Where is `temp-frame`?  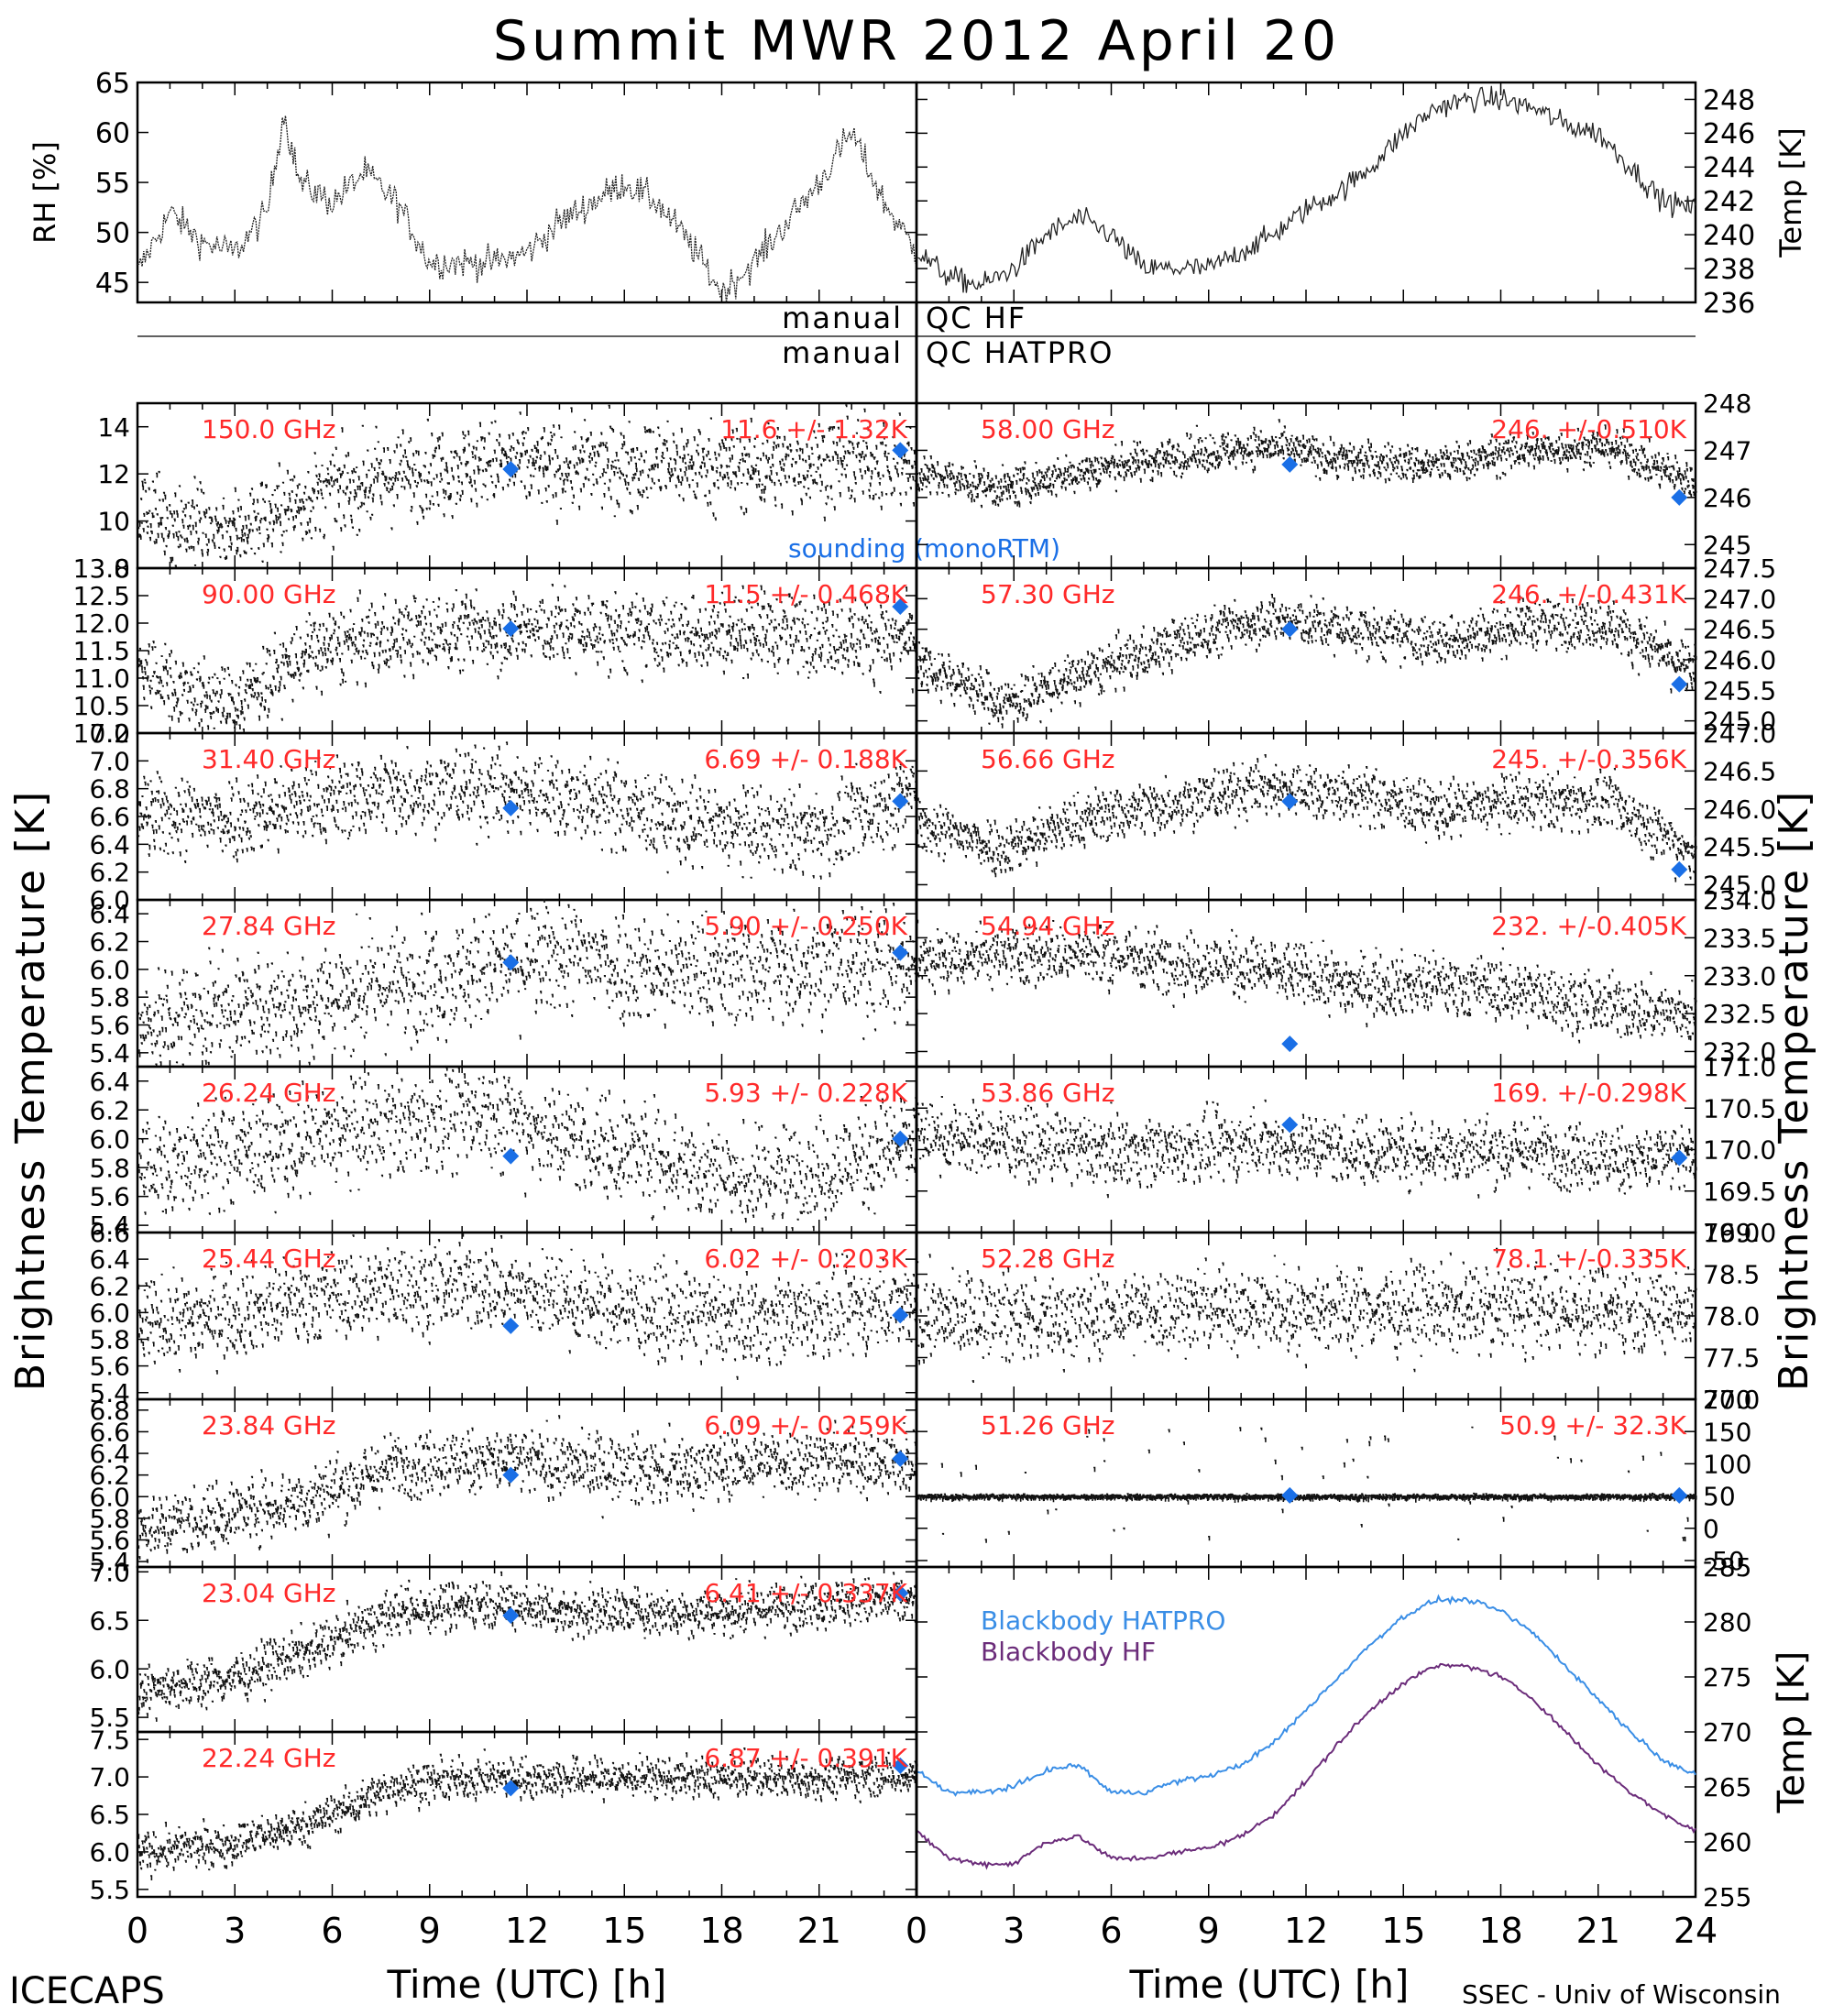 temp-frame is located at coordinates (1306, 192).